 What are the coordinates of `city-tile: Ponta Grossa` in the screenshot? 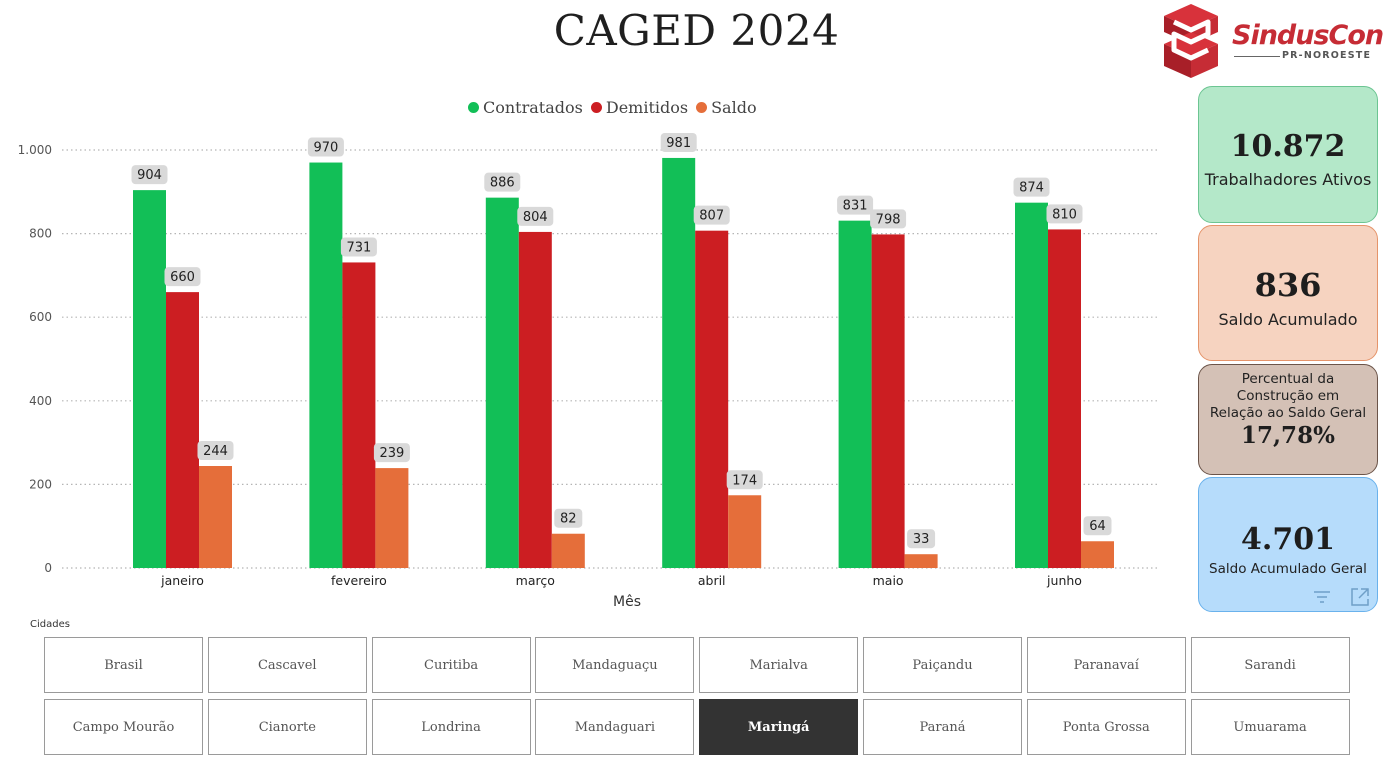 It's located at (1106, 727).